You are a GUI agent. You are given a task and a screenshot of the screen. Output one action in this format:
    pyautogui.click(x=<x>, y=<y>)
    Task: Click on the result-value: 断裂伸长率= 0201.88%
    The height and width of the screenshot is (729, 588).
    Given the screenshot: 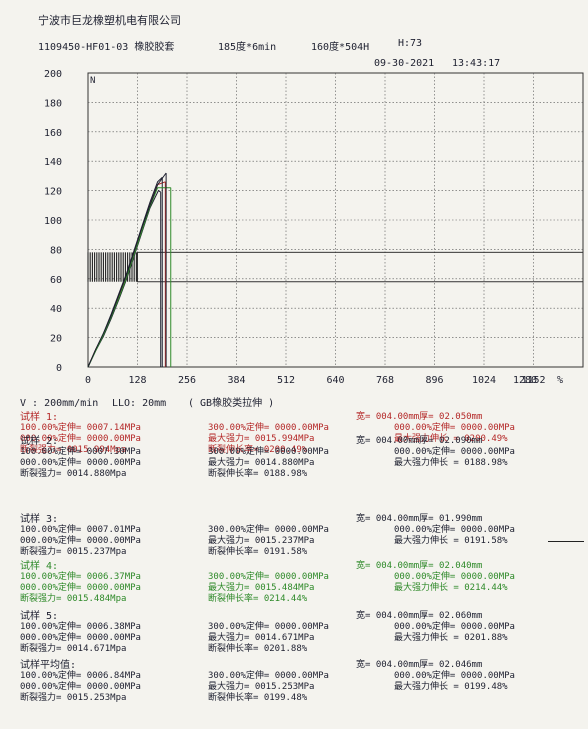 What is the action you would take?
    pyautogui.click(x=258, y=649)
    